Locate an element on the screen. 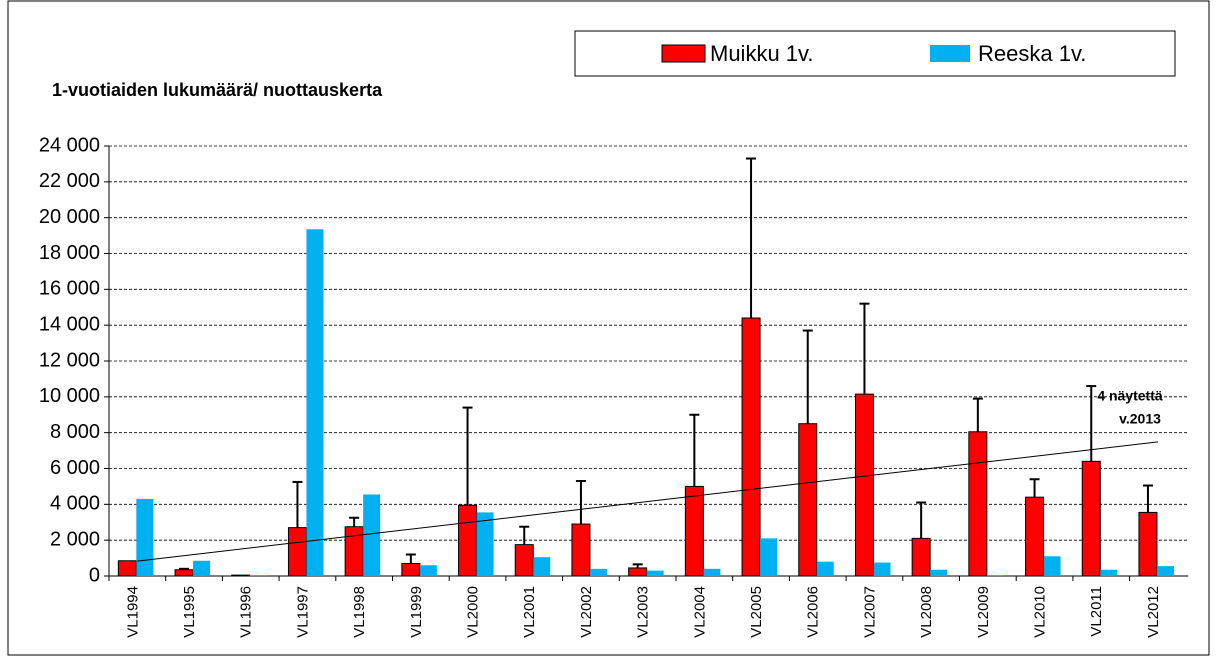  y-tick-label: 14 000 is located at coordinates (69, 324).